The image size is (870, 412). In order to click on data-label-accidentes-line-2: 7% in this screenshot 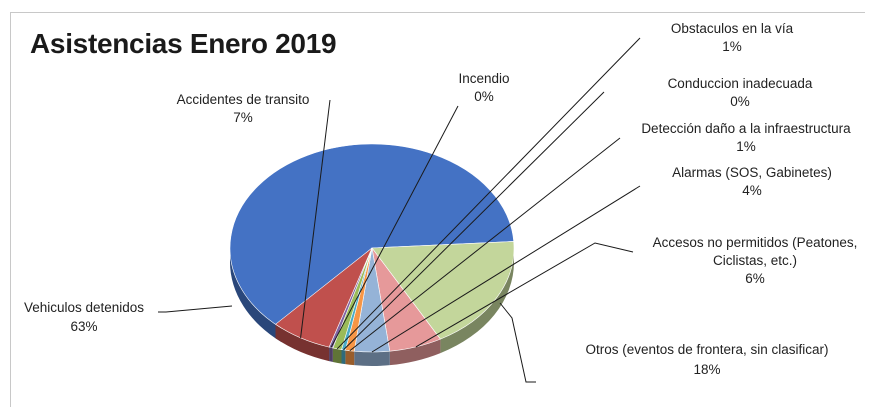, I will do `click(243, 117)`.